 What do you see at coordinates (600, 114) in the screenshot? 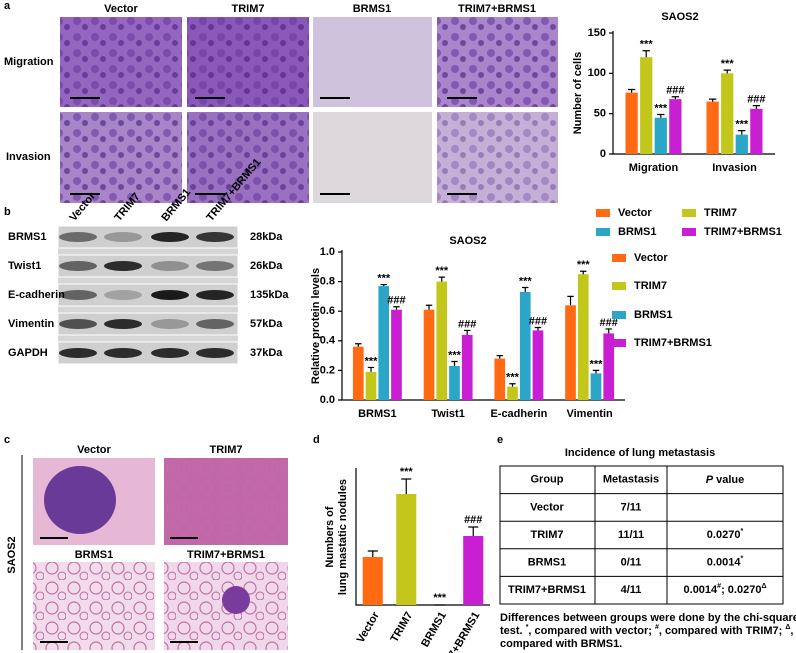
I see `y-tick-label: 50` at bounding box center [600, 114].